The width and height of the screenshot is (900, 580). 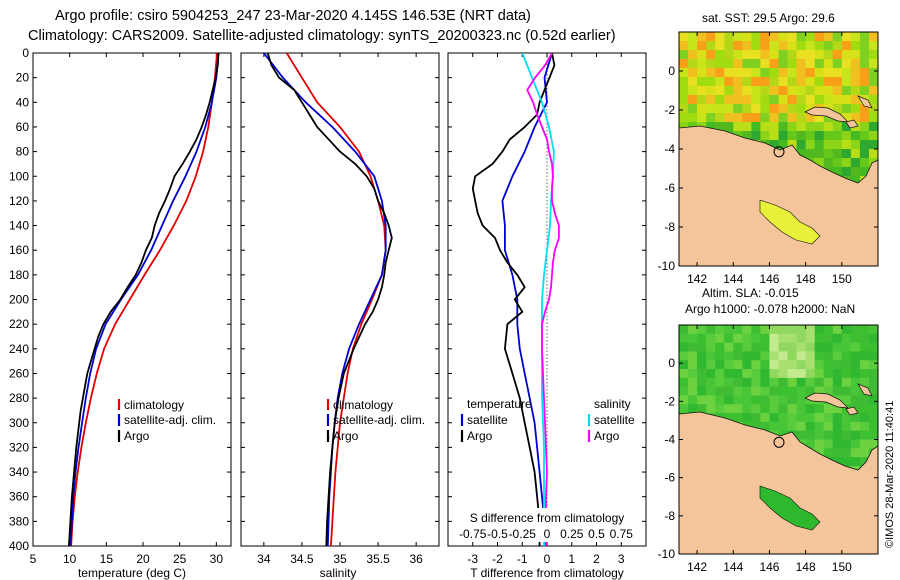 What do you see at coordinates (778, 195) in the screenshot?
I see `sst-land-mass` at bounding box center [778, 195].